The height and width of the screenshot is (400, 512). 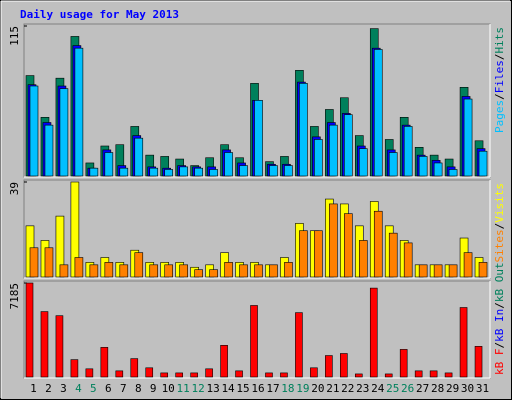 What do you see at coordinates (14, 296) in the screenshot?
I see `y-tick-label: 7185` at bounding box center [14, 296].